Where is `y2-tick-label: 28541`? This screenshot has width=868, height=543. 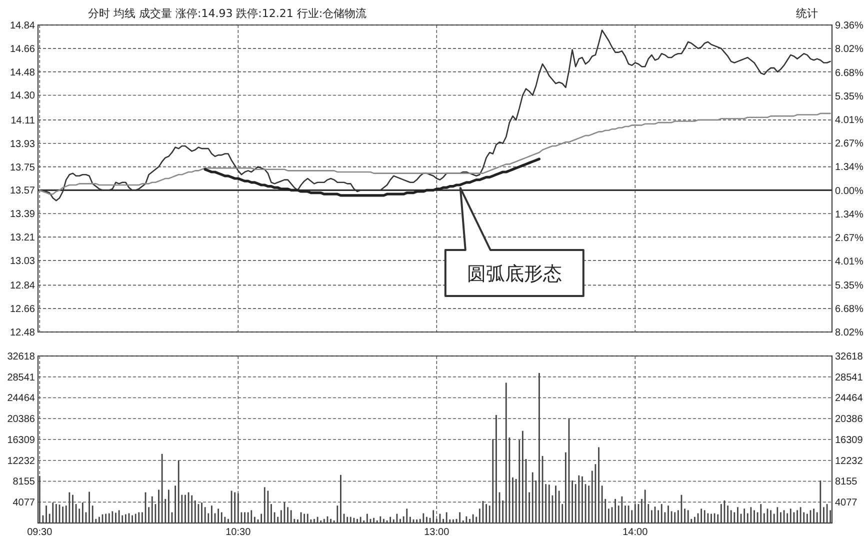 y2-tick-label: 28541 is located at coordinates (849, 378).